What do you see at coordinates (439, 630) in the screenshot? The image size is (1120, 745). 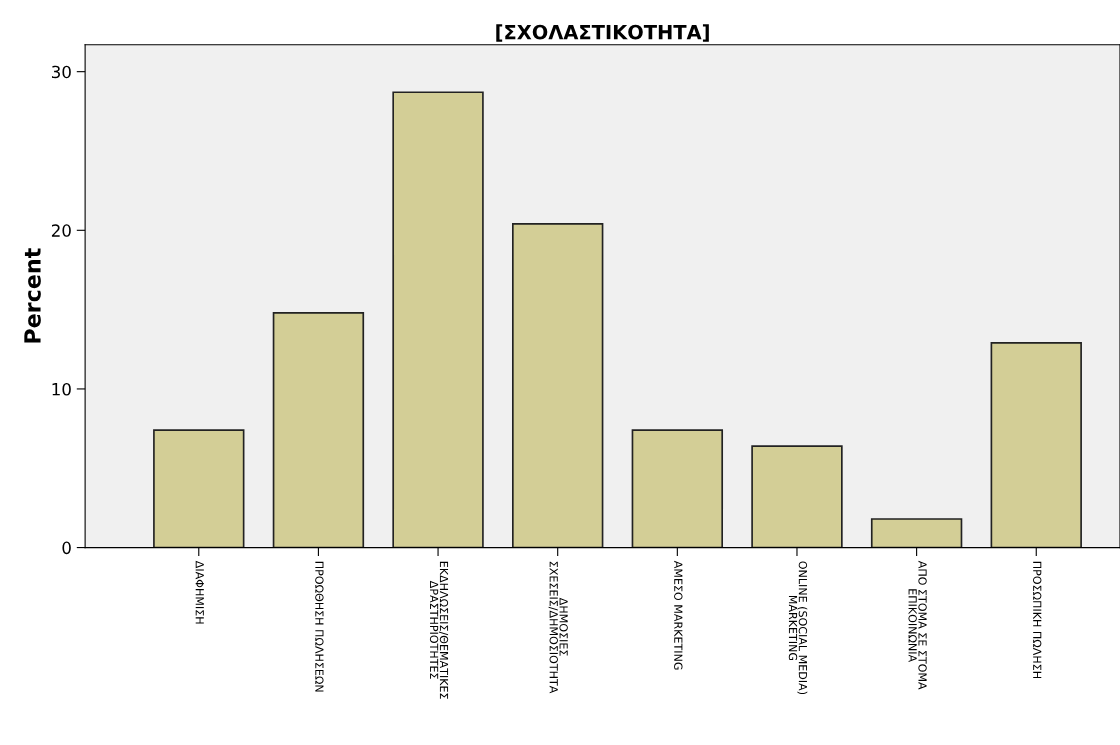 I see `x-tick-label: ΕΚΔΗΛΩΣΕΙΣ/ΘΕΜΑΤΙΚΕΣ ΔΡΑΣΤΗΡΙΟΤΗΤΕΣ` at bounding box center [439, 630].